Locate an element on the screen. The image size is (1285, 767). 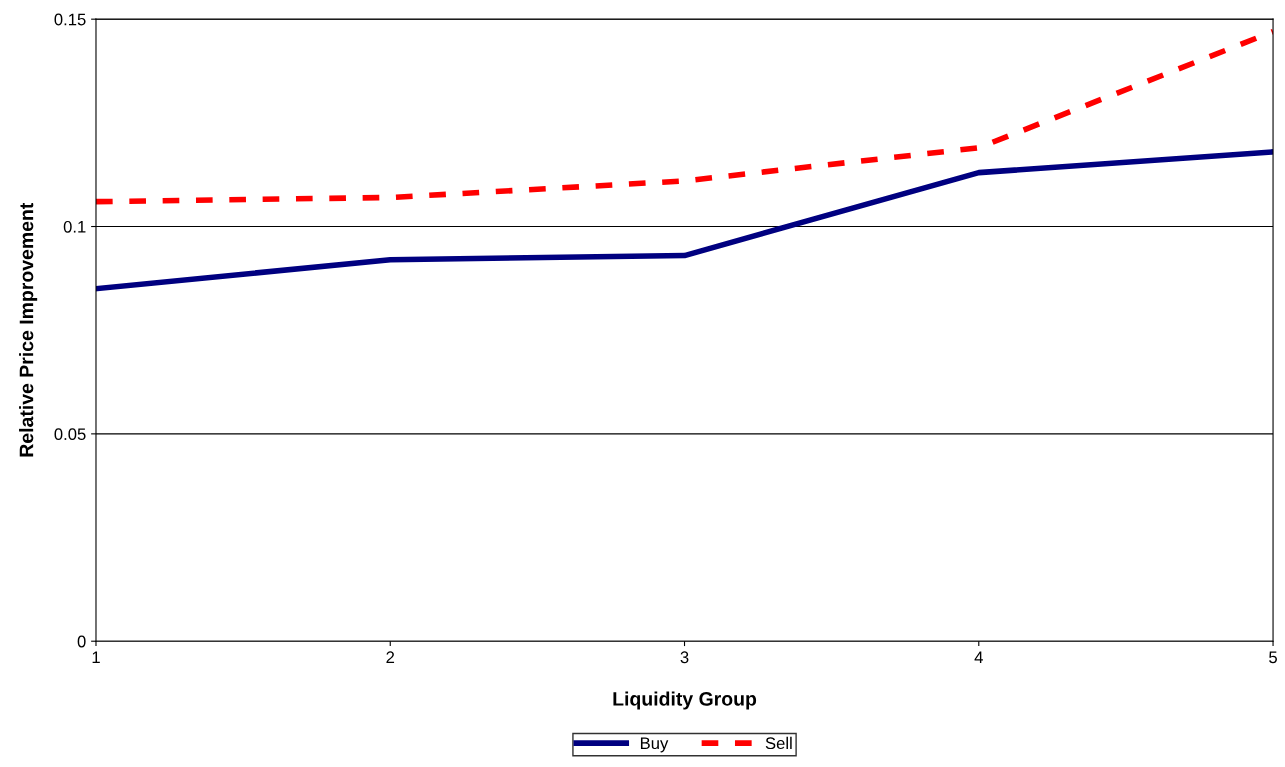
x-tick-label: 4 is located at coordinates (978, 657).